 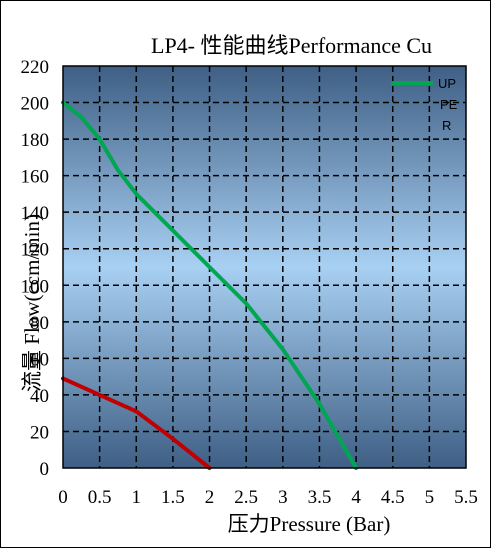 I want to click on x-tick-label: 3.5, so click(x=320, y=497).